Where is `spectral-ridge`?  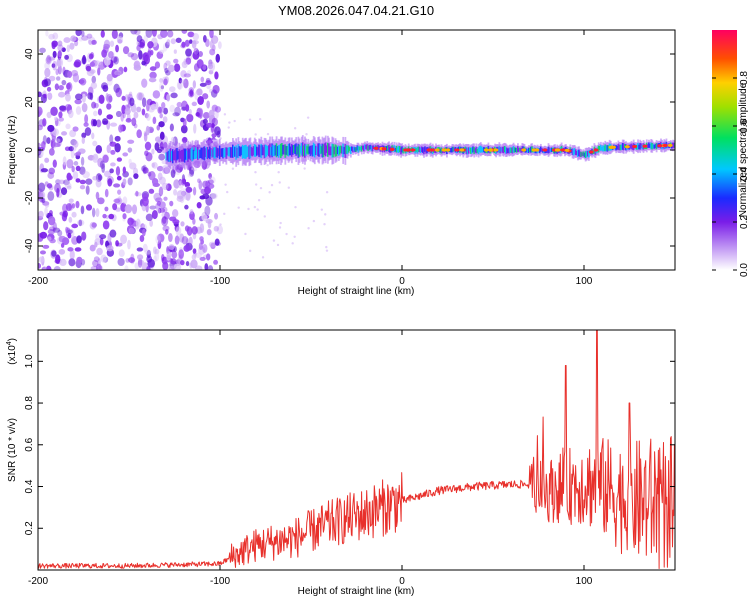
spectral-ridge is located at coordinates (420, 153).